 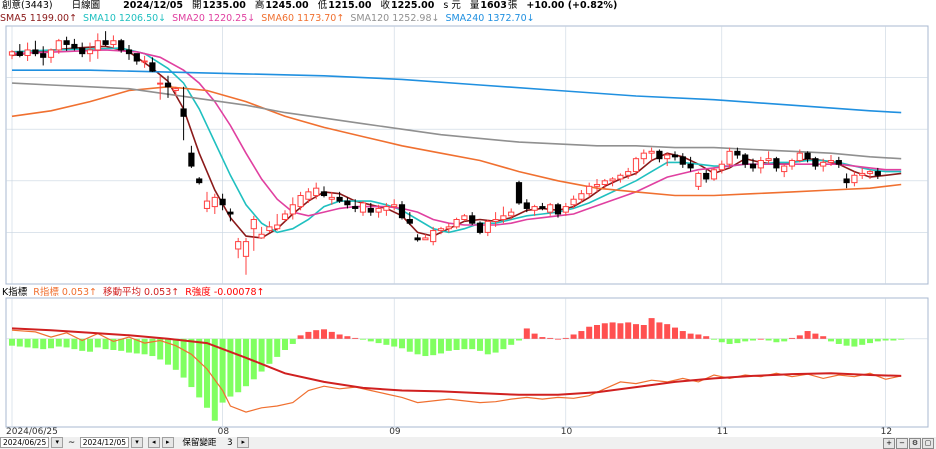 What do you see at coordinates (199, 443) in the screenshot?
I see `keep-range-label: 保留變距` at bounding box center [199, 443].